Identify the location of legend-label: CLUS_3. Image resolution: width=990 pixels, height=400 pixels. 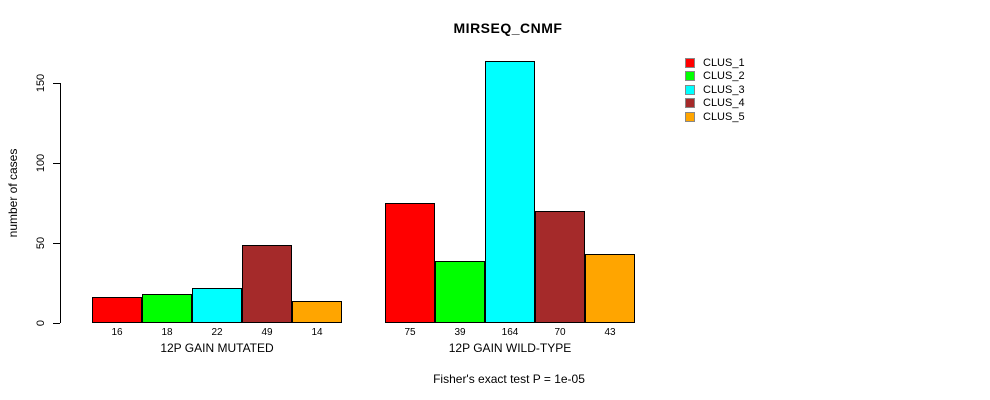
(724, 89).